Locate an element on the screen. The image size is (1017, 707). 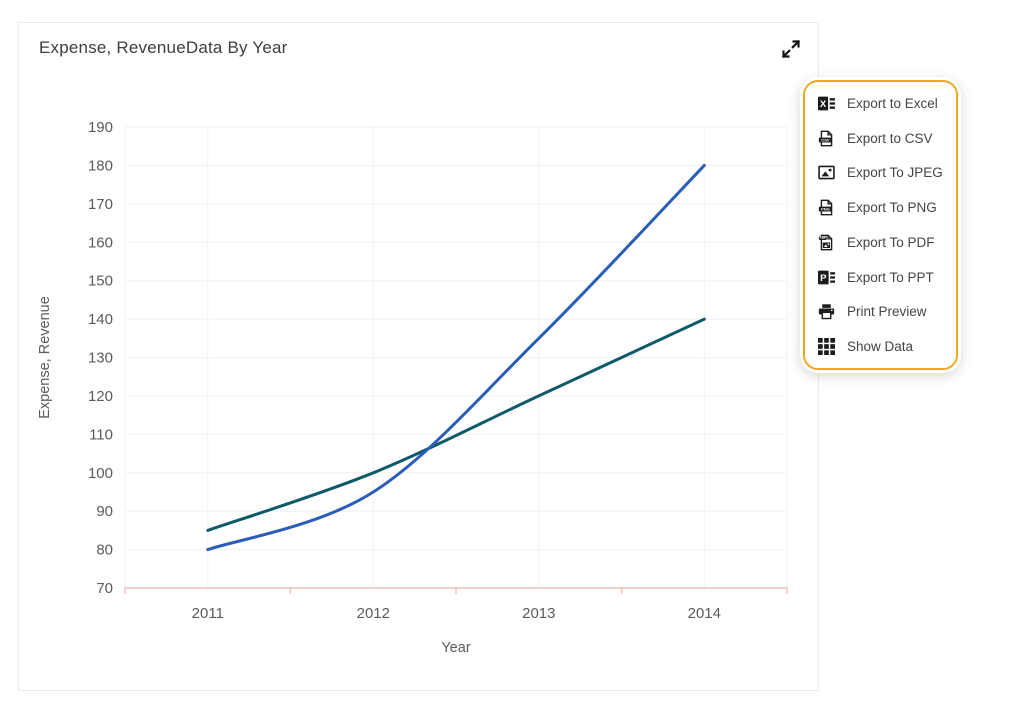
svg-text: P is located at coordinates (823, 278).